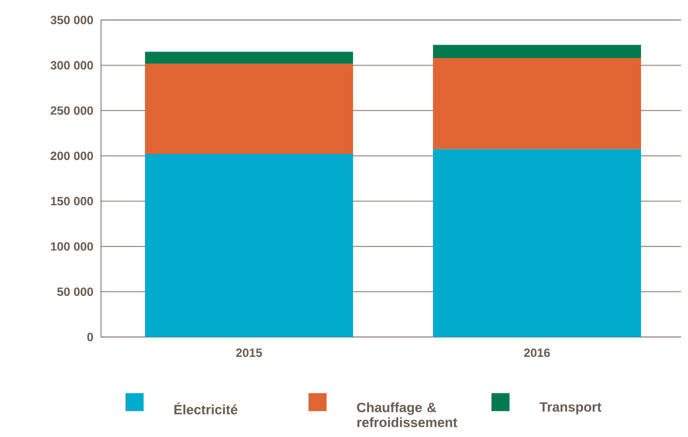 Image resolution: width=688 pixels, height=437 pixels. What do you see at coordinates (249, 352) in the screenshot?
I see `x-tick-label: 2015` at bounding box center [249, 352].